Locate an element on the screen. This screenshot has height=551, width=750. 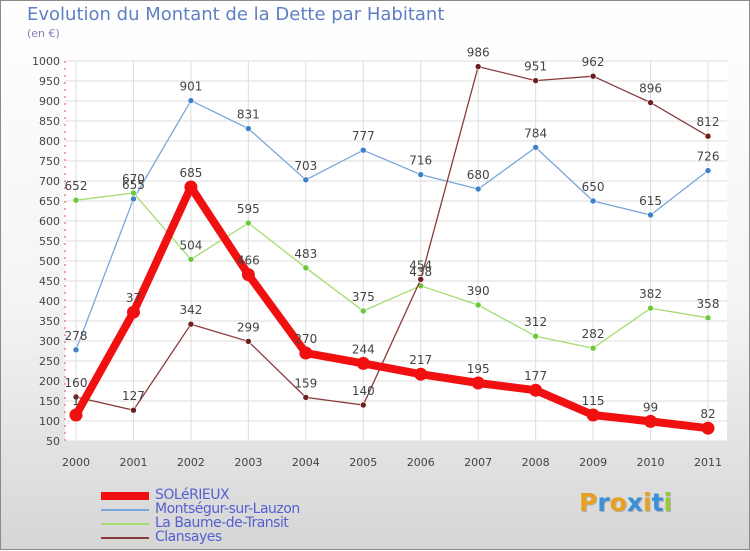
y-tick-label: 950 is located at coordinates (49, 81).